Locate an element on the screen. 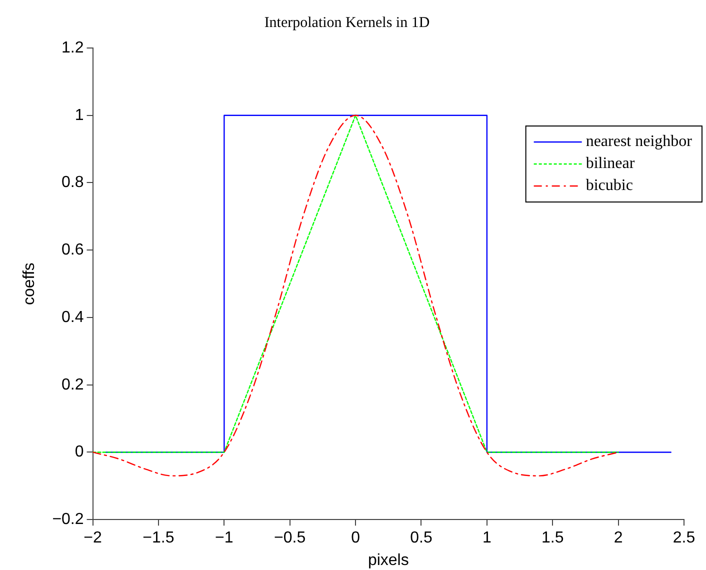 The image size is (706, 570). legend-label: nearest neighbor is located at coordinates (639, 141).